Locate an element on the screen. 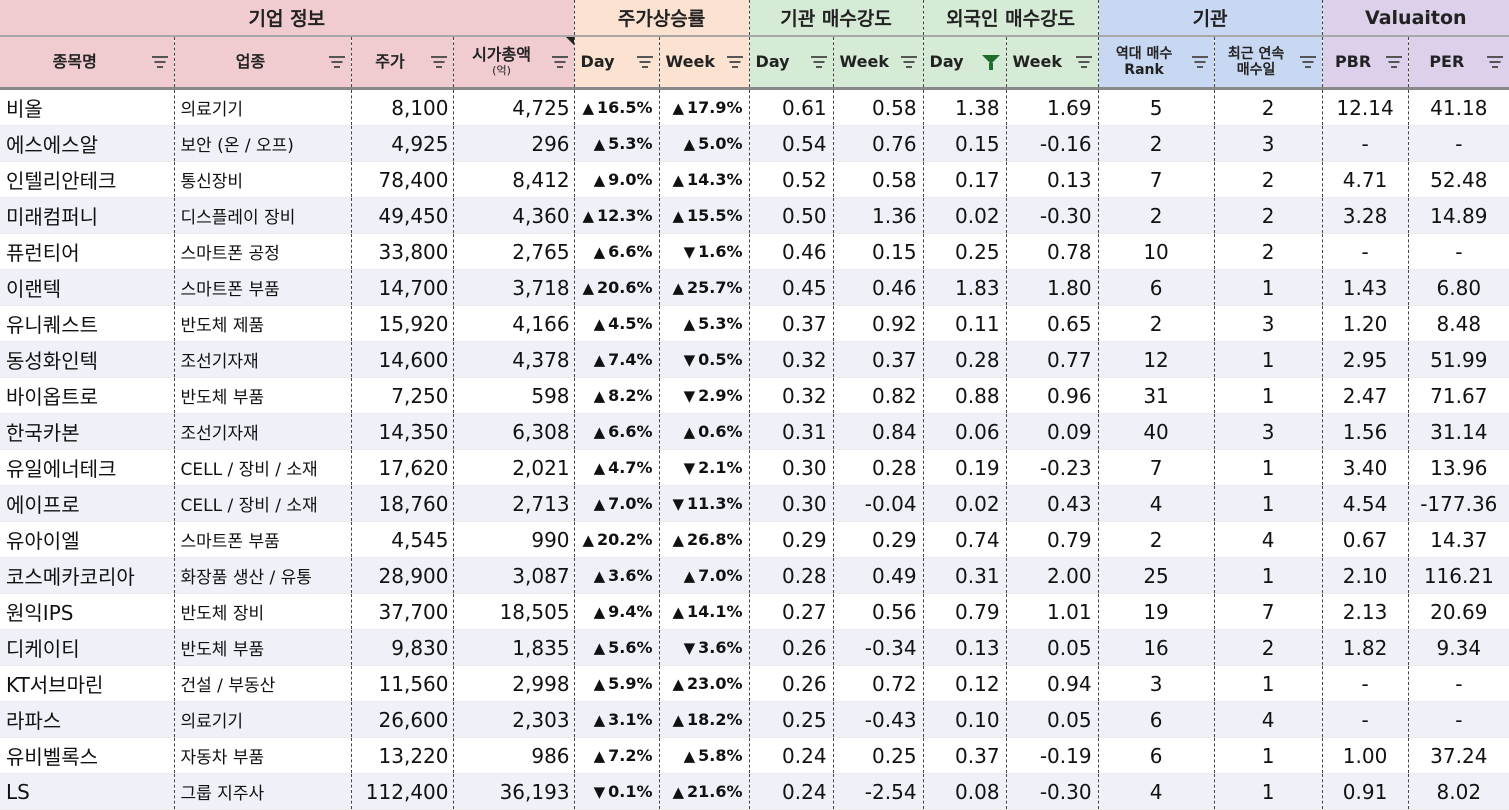 Image resolution: width=1509 pixels, height=810 pixels. filter-icon is located at coordinates (909, 62).